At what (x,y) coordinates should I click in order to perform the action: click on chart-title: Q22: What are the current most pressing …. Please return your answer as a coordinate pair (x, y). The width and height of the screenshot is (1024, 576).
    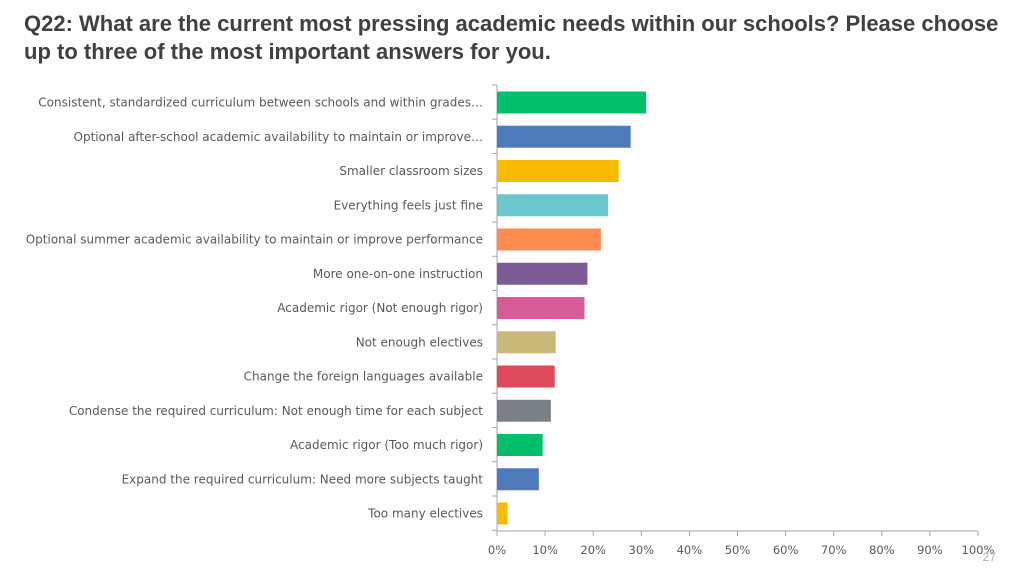
    Looking at the image, I should click on (511, 37).